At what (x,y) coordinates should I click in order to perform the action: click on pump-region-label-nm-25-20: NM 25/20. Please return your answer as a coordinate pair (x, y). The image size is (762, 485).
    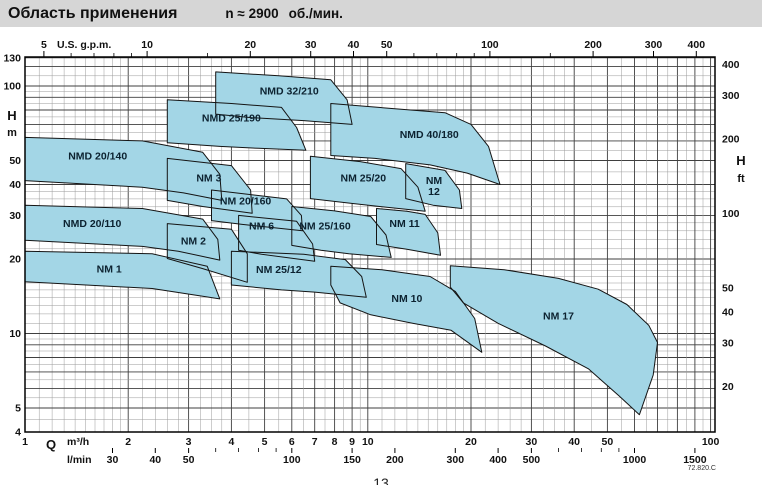
    Looking at the image, I should click on (364, 179).